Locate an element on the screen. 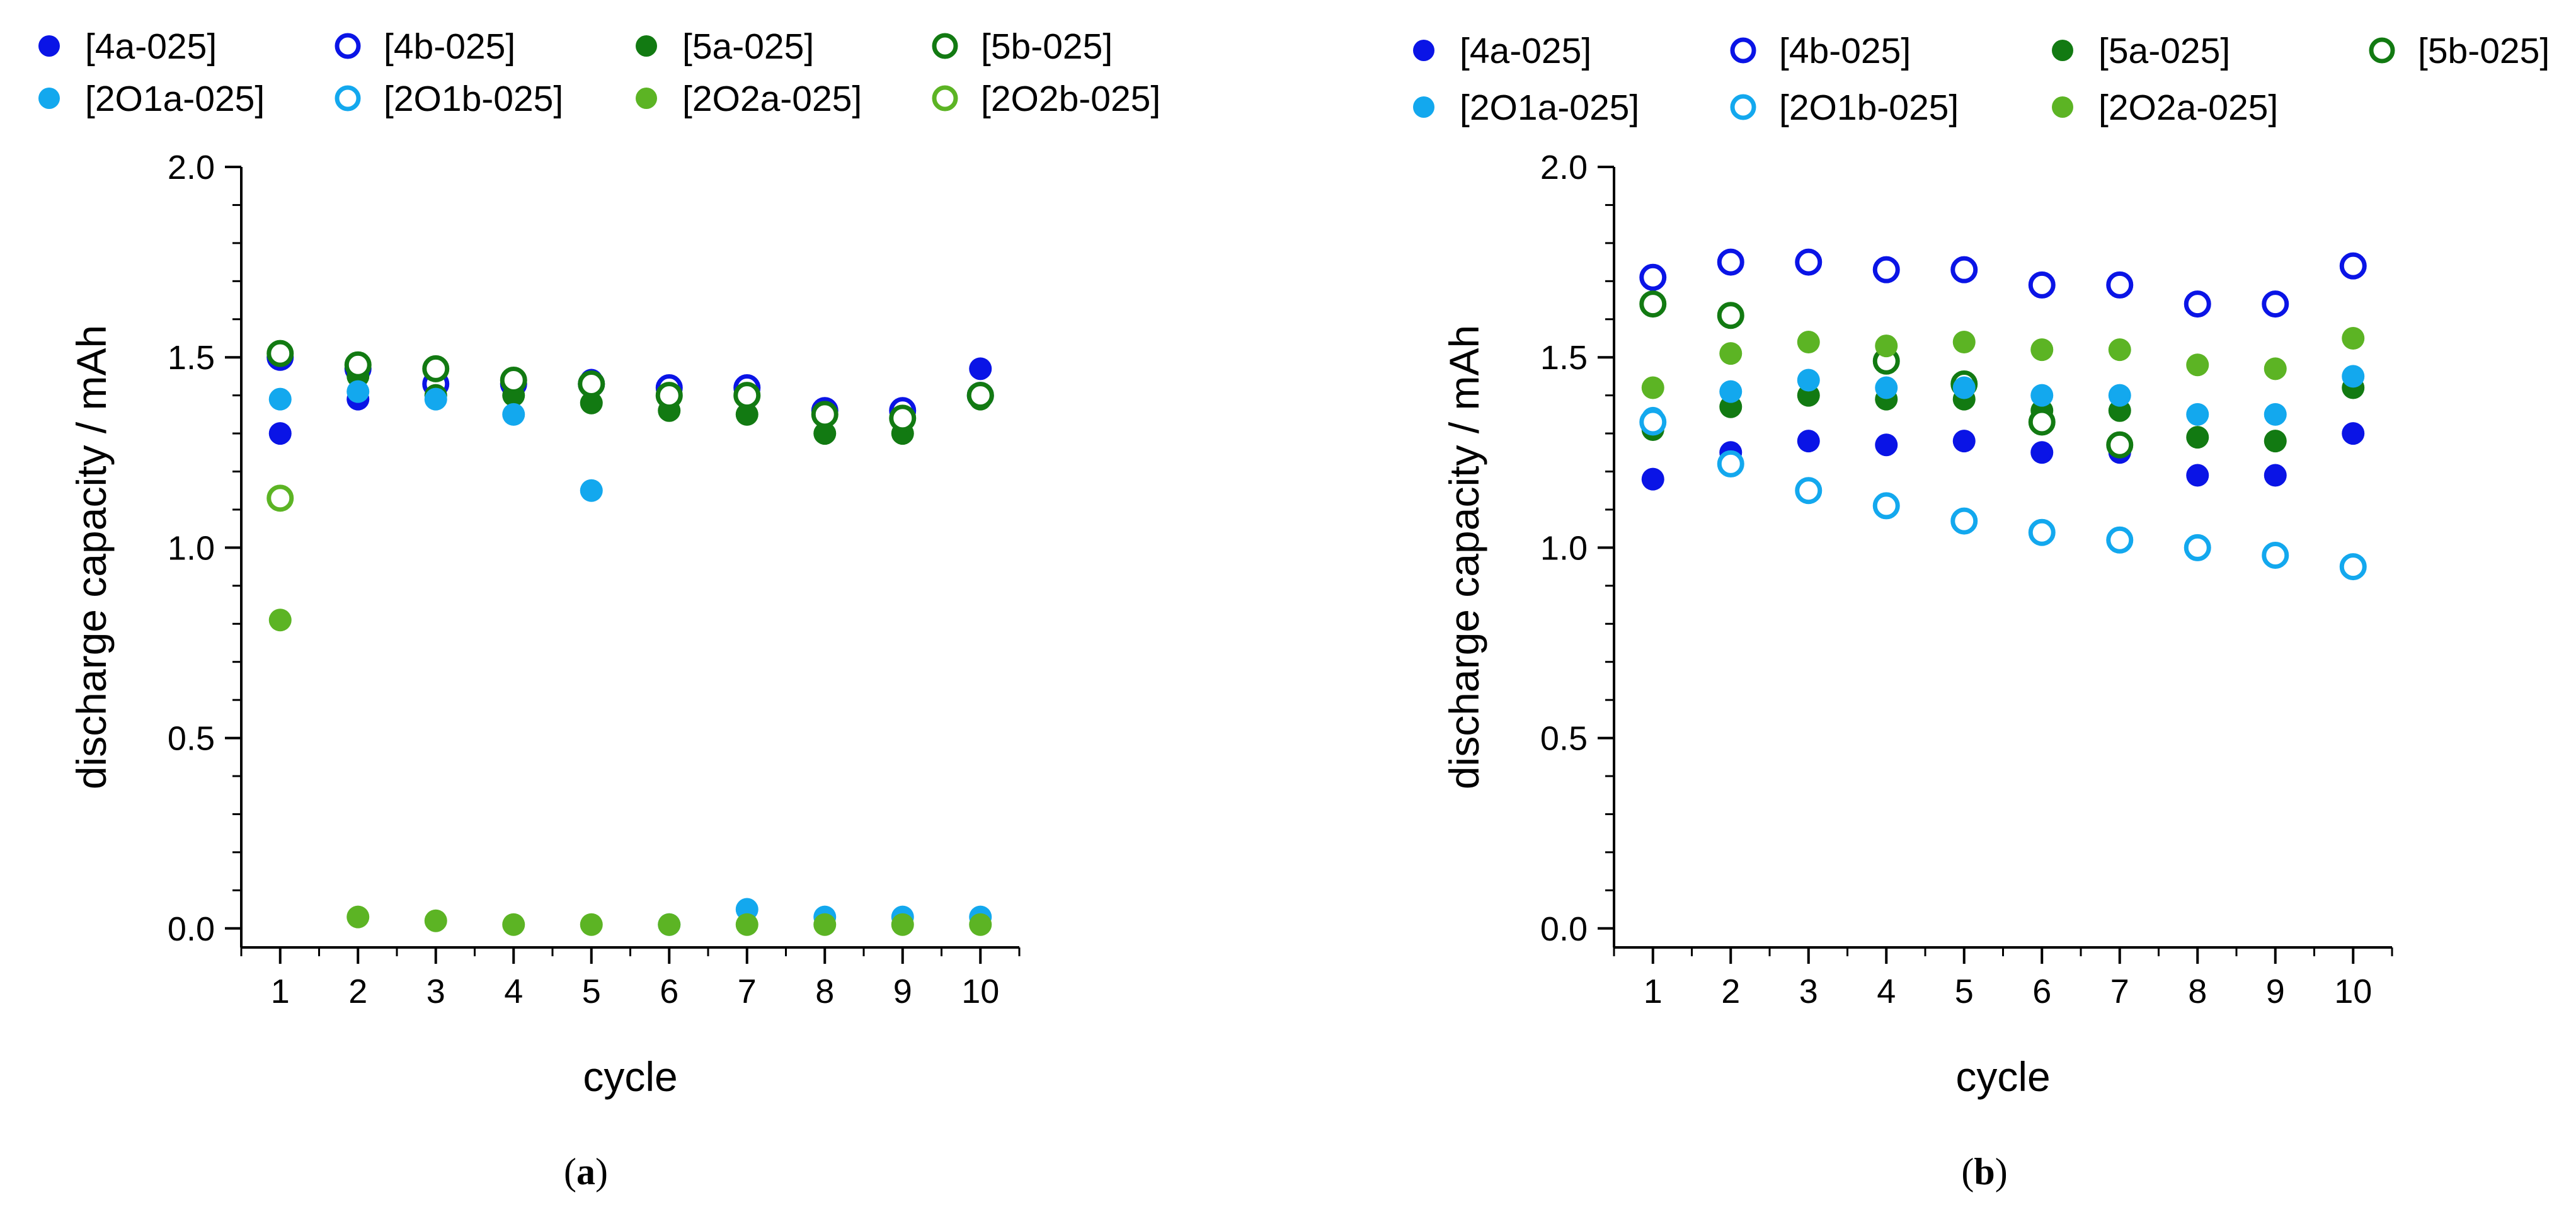 The height and width of the screenshot is (1212, 2576). x-tick-label: 5 is located at coordinates (592, 991).